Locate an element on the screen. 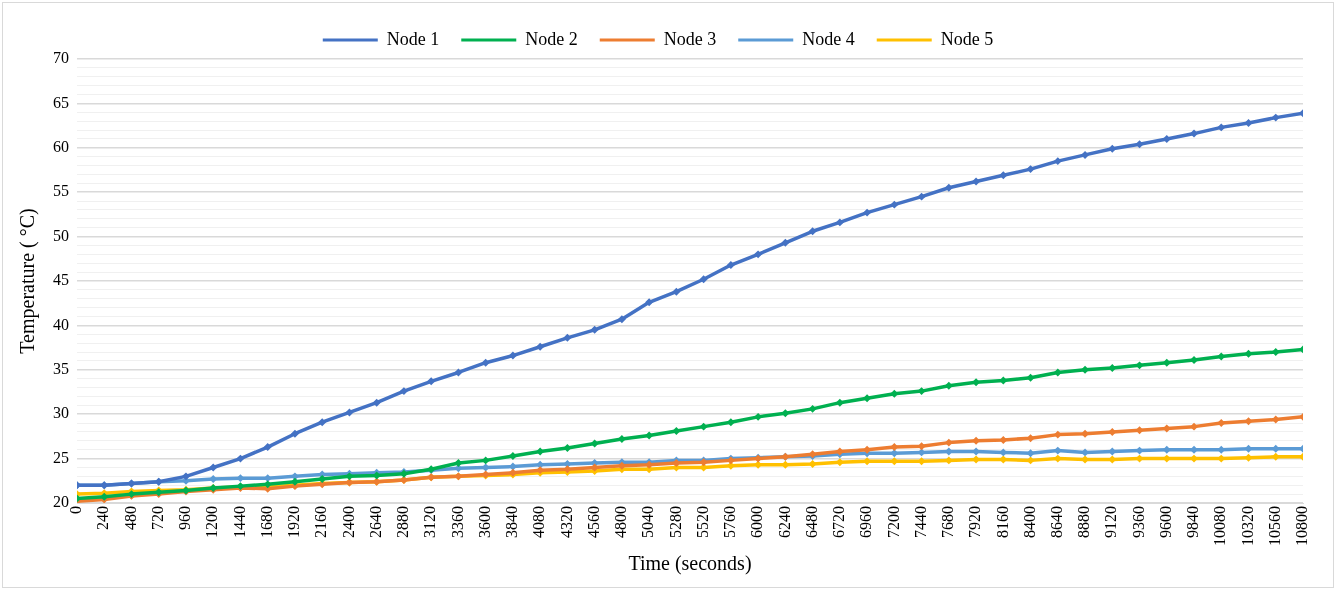 This screenshot has height=592, width=1338. x-tick-label: 2400 is located at coordinates (348, 522).